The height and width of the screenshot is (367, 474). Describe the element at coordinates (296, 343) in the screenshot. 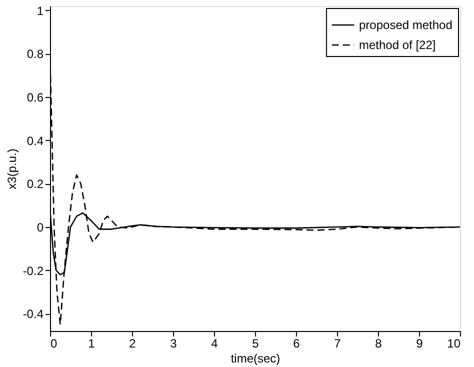

I see `x-tick-label: 6` at that location.